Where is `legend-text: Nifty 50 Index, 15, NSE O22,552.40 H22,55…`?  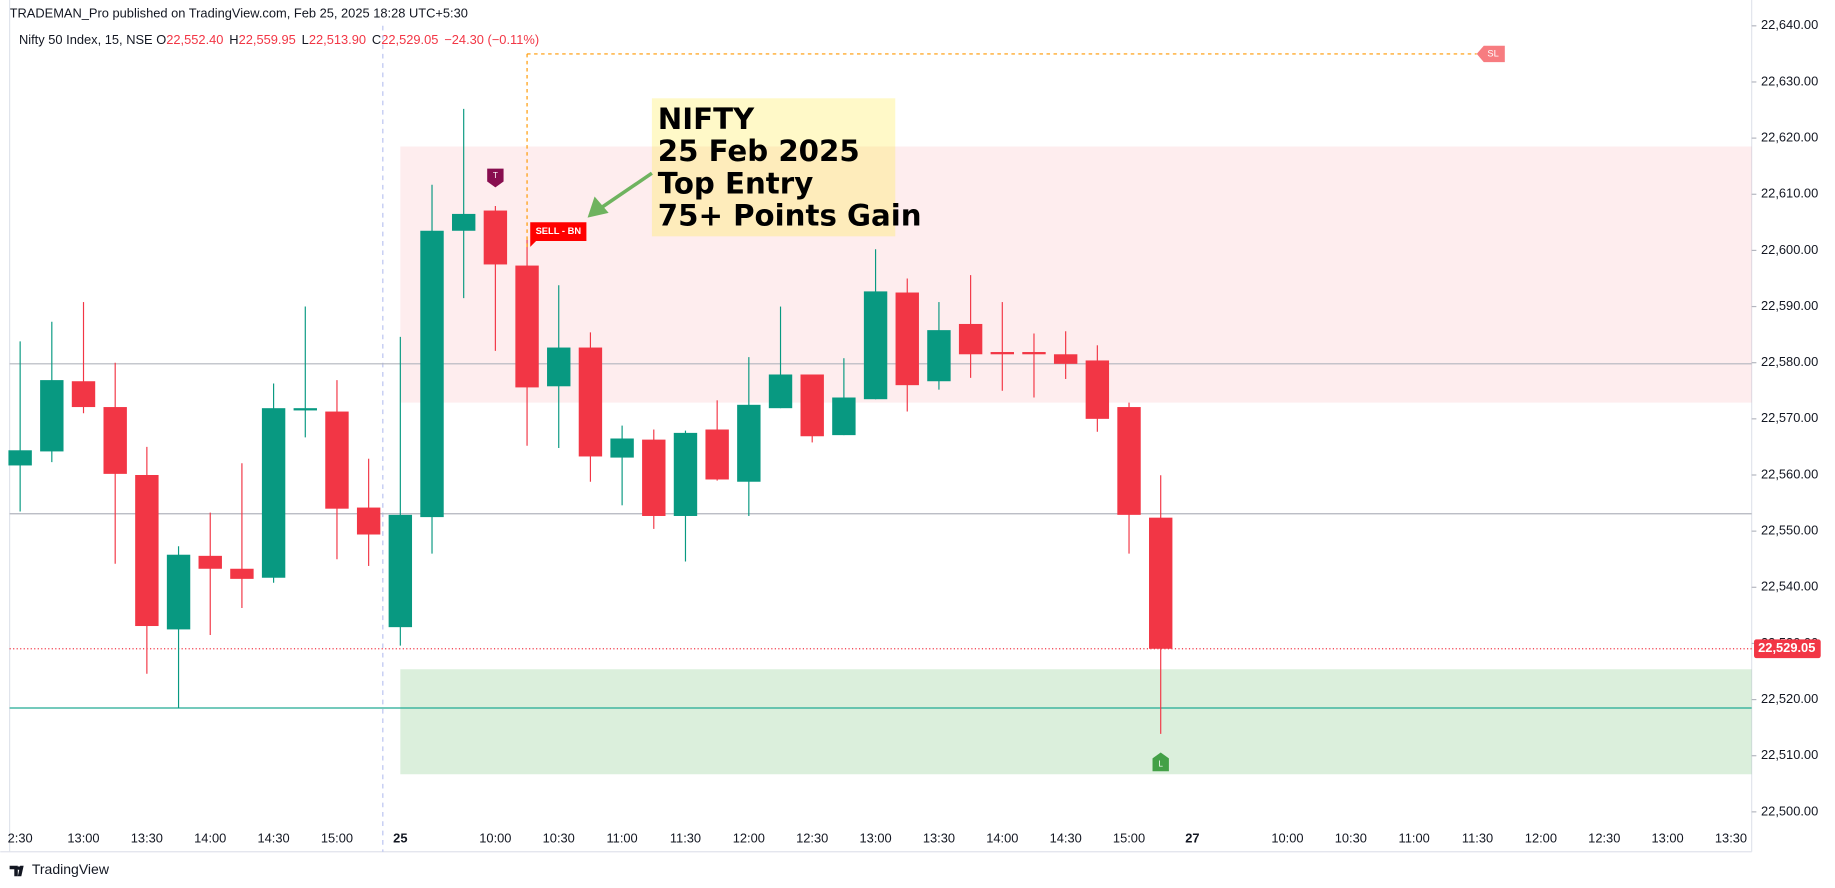 legend-text: Nifty 50 Index, 15, NSE O22,552.40 H22,55… is located at coordinates (279, 39).